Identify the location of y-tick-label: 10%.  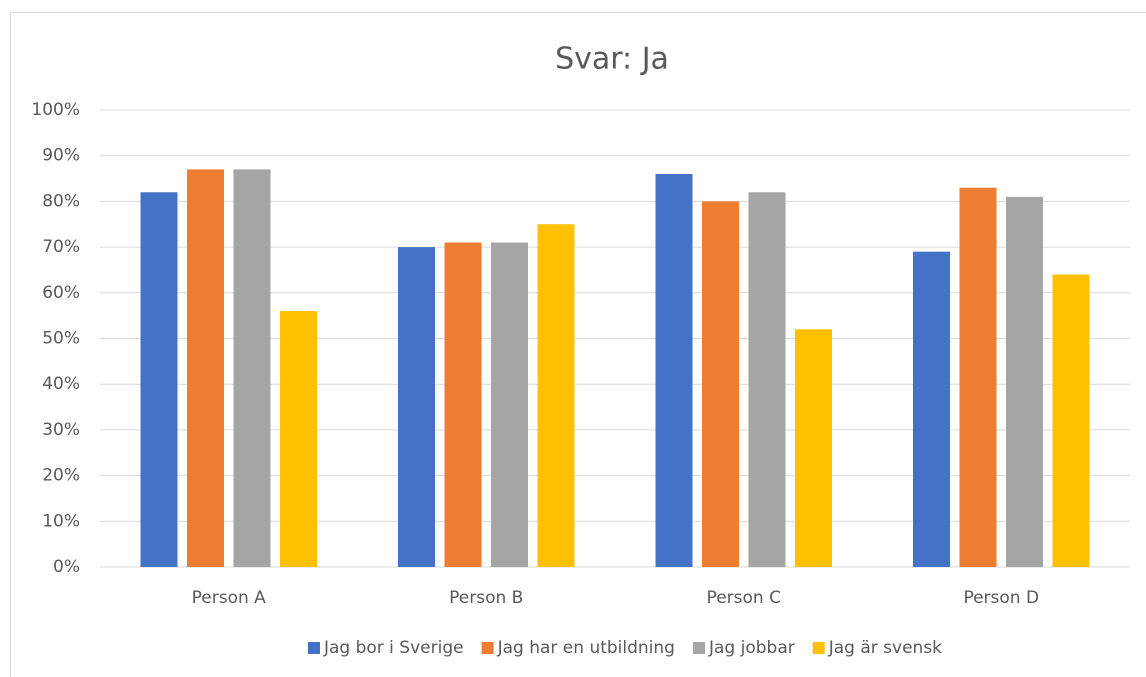
(61, 521).